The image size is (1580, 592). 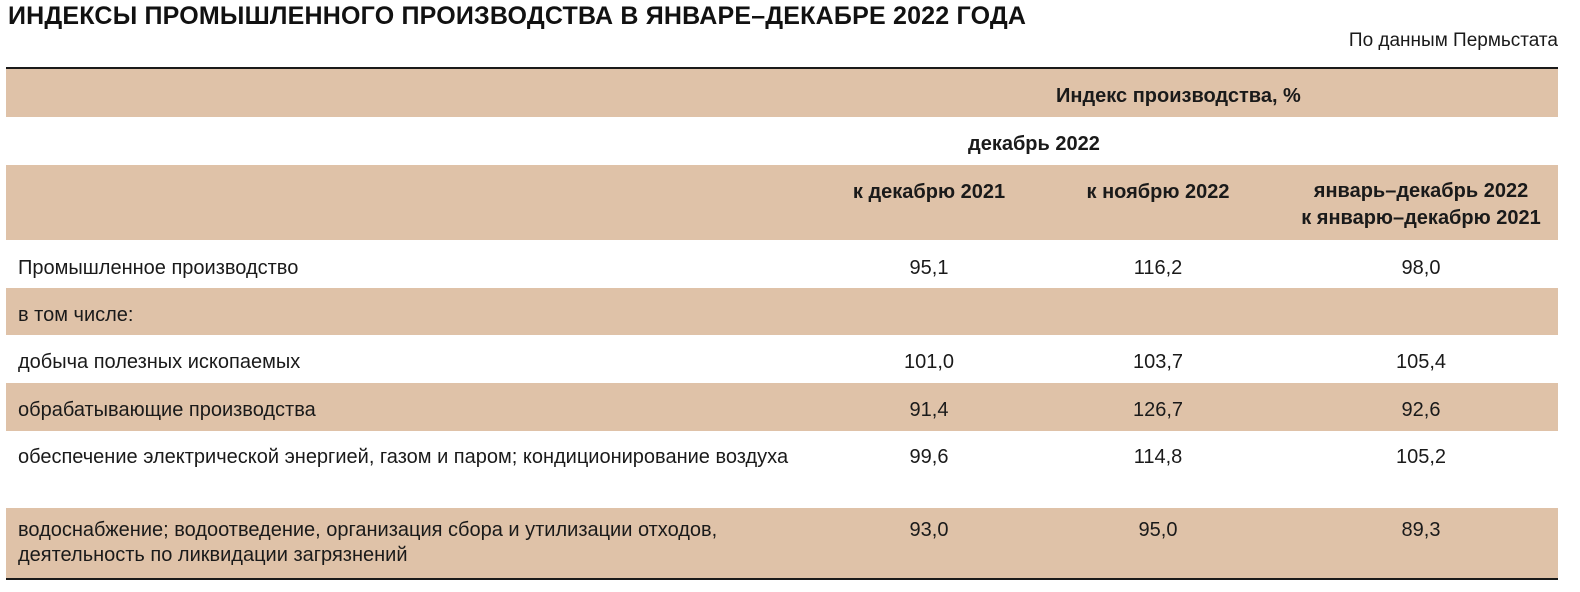 What do you see at coordinates (1158, 457) in the screenshot?
I see `row-value-nov-2022: 114,8` at bounding box center [1158, 457].